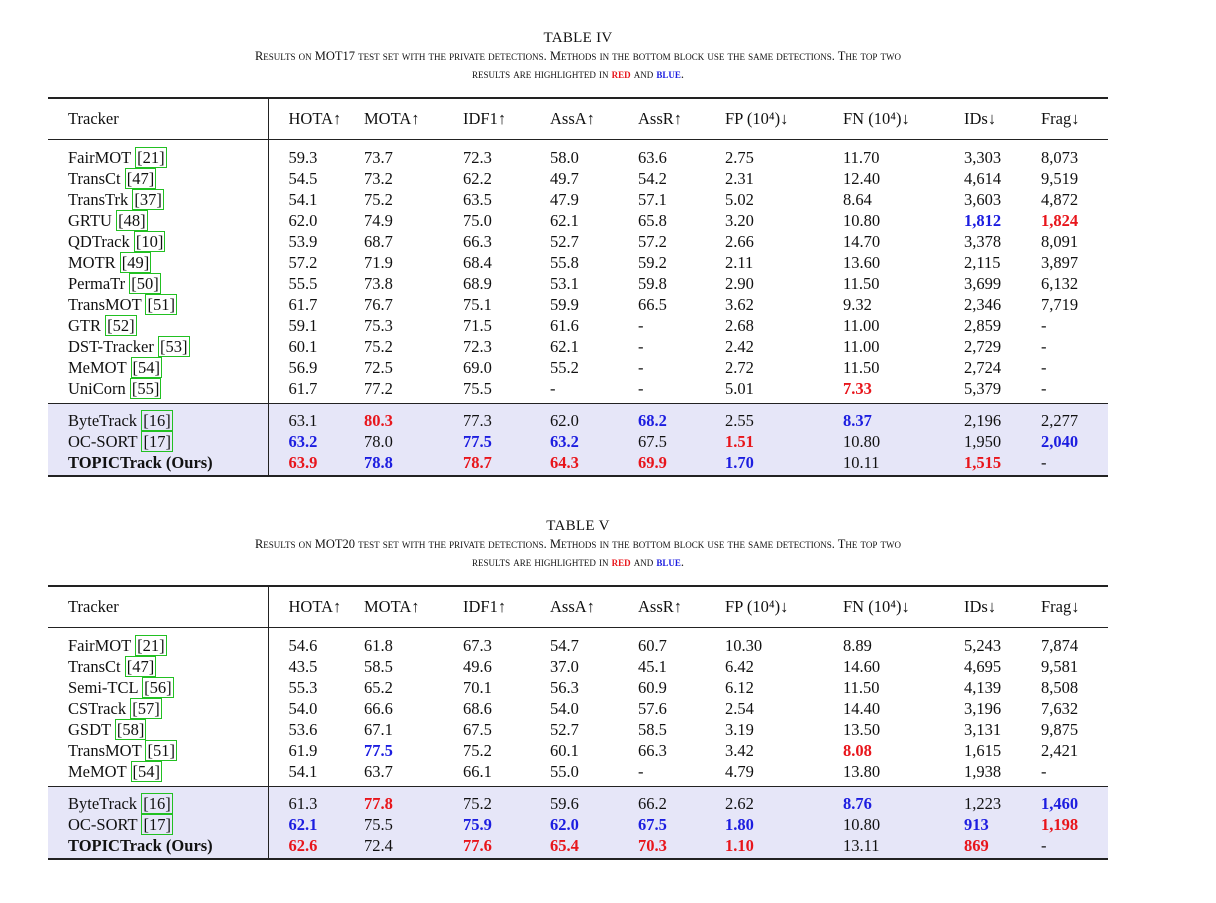 Image resolution: width=1216 pixels, height=903 pixels. I want to click on table-cell: 3.62, so click(739, 304).